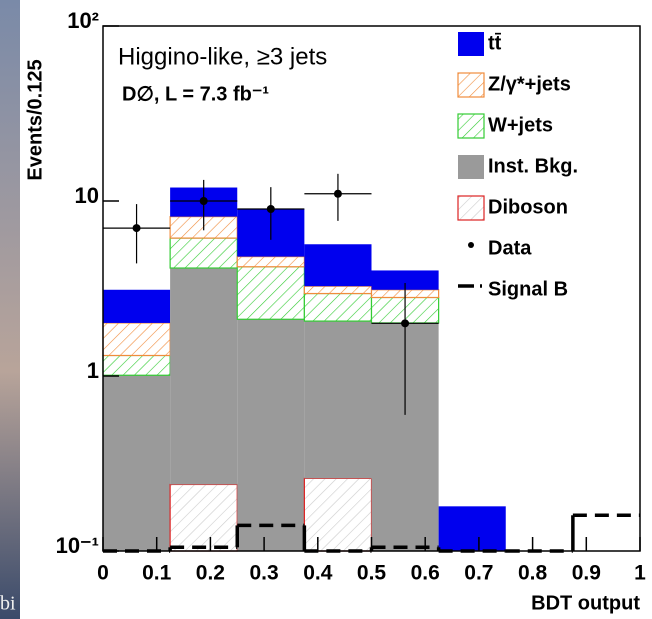 The image size is (652, 619). I want to click on legend-label: Inst. Bkg., so click(533, 166).